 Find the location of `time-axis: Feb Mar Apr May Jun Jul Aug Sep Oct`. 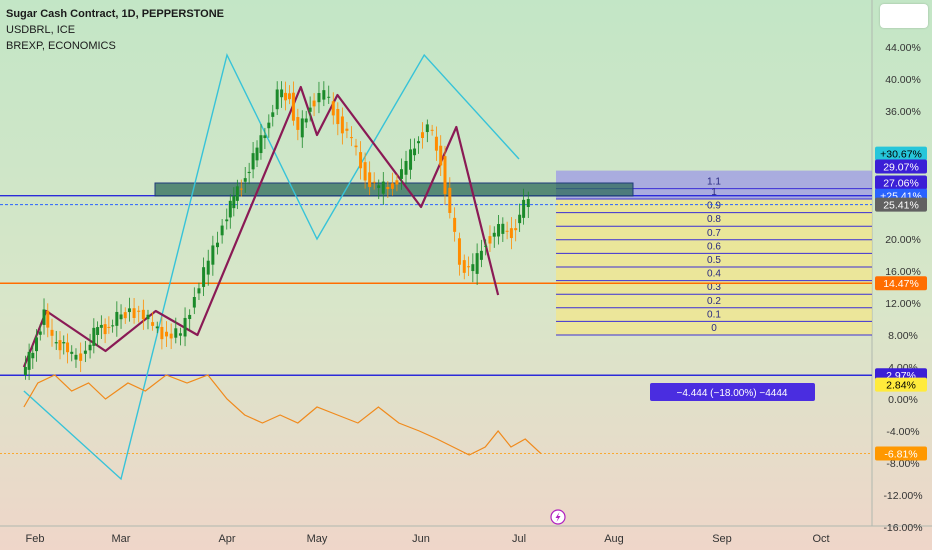

time-axis: Feb Mar Apr May Jun Jul Aug Sep Oct is located at coordinates (428, 539).